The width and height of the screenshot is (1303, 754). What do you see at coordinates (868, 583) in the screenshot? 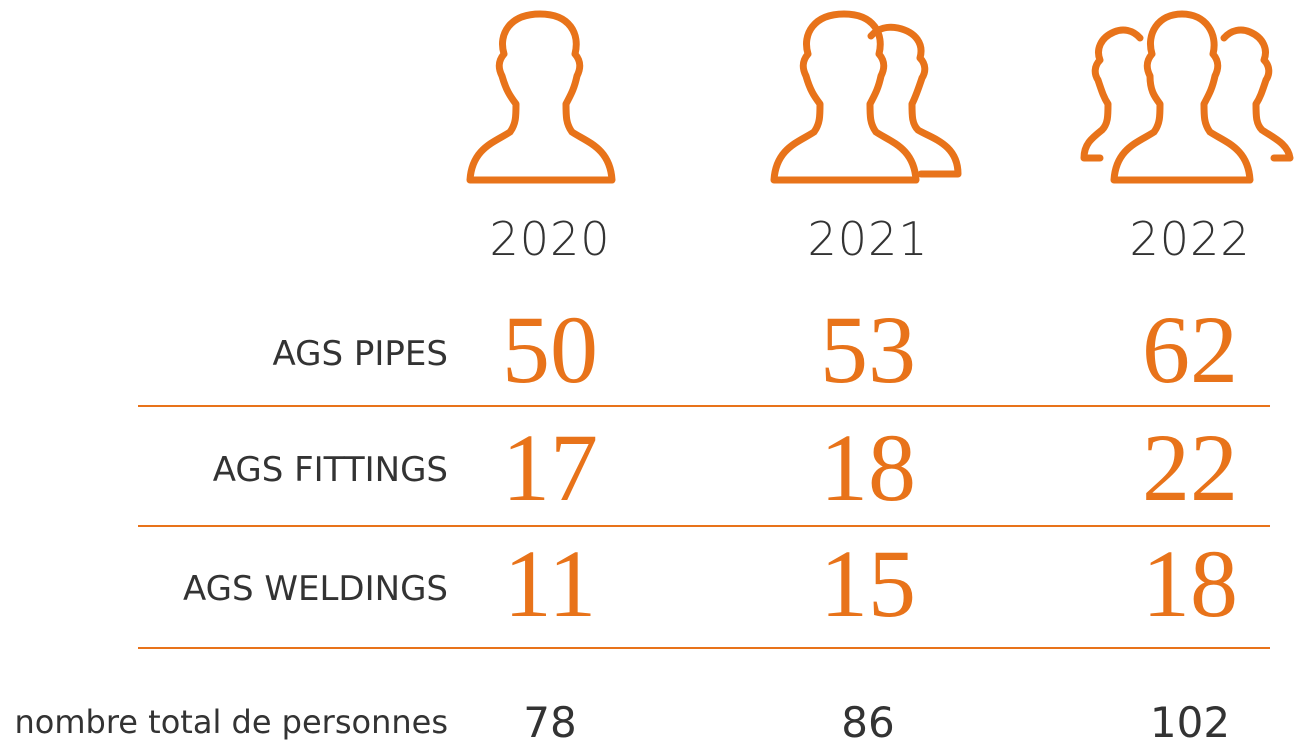
I see `value-weldings-2021: 15` at bounding box center [868, 583].